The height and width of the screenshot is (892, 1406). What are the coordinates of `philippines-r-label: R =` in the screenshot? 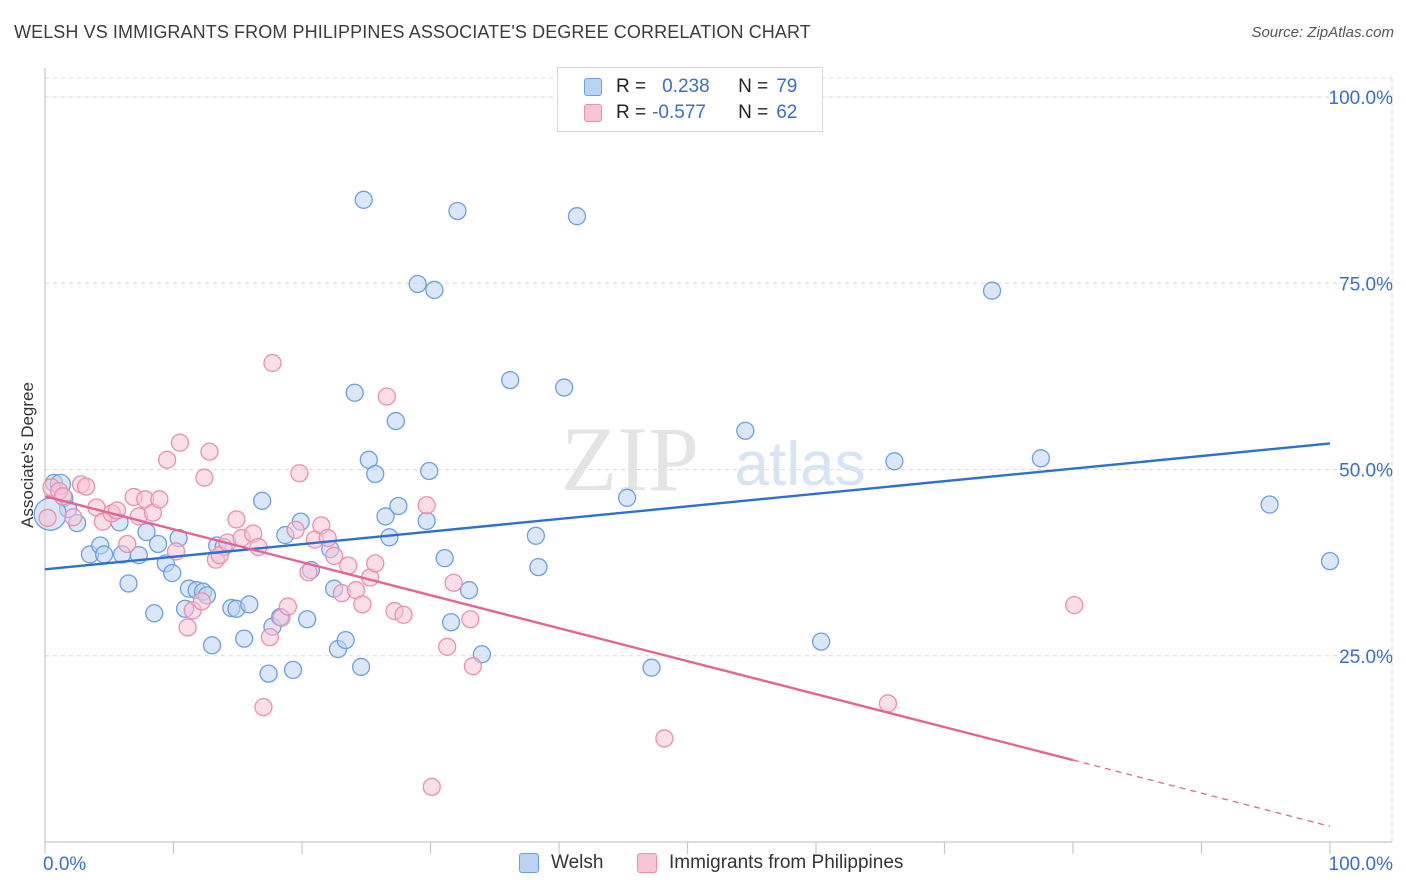 It's located at (631, 112).